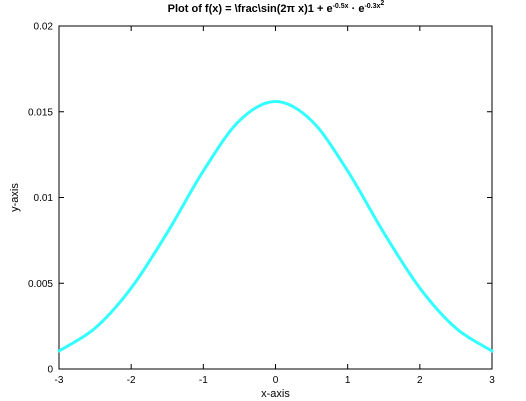  I want to click on title-exponent-2-power: 2, so click(382, 3).